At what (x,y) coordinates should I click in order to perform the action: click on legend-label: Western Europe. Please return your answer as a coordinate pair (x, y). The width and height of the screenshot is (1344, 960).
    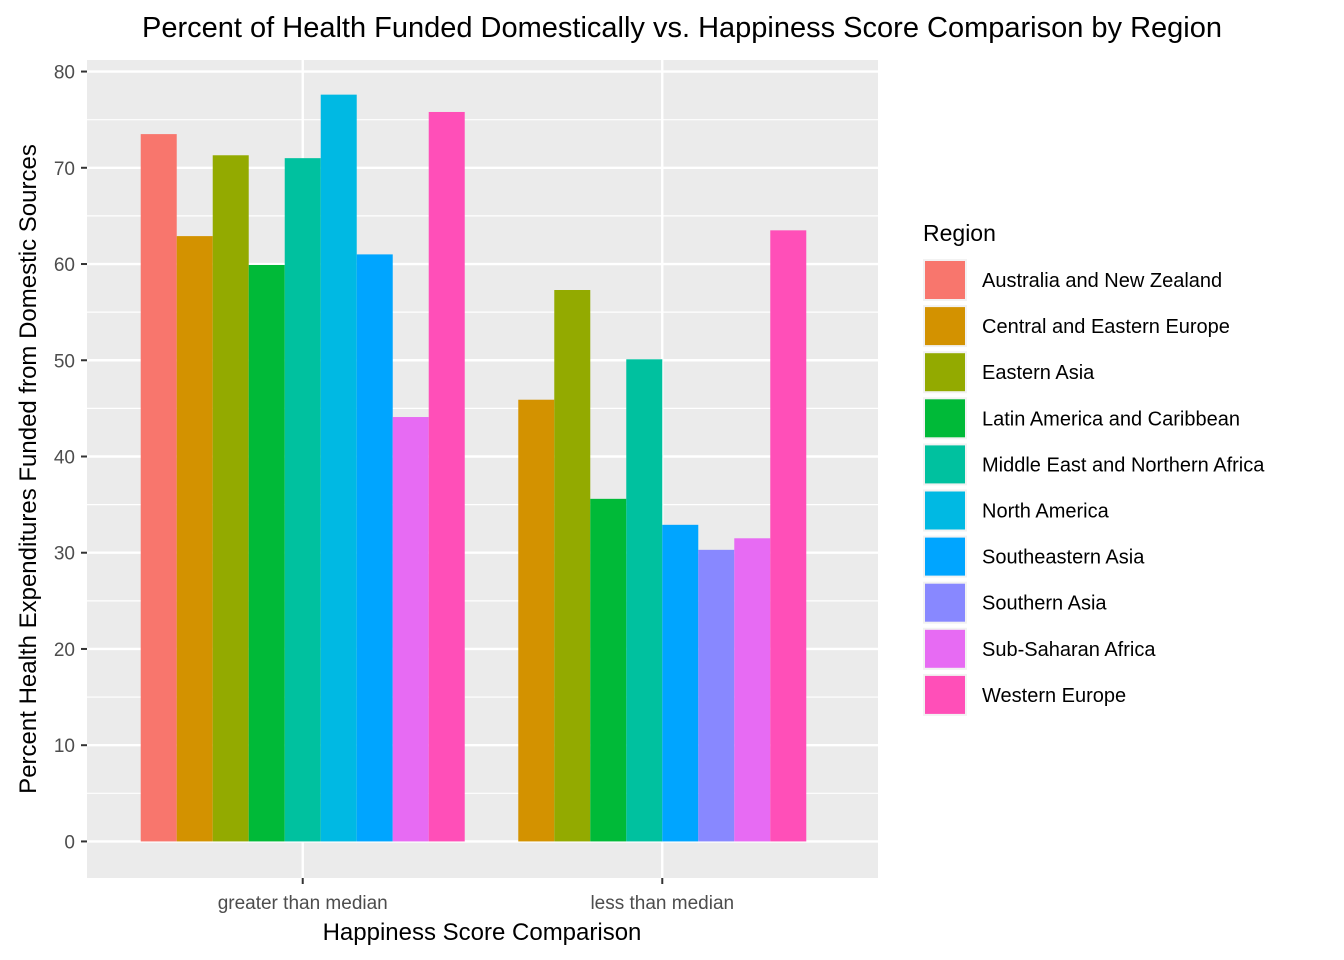
    Looking at the image, I should click on (1054, 696).